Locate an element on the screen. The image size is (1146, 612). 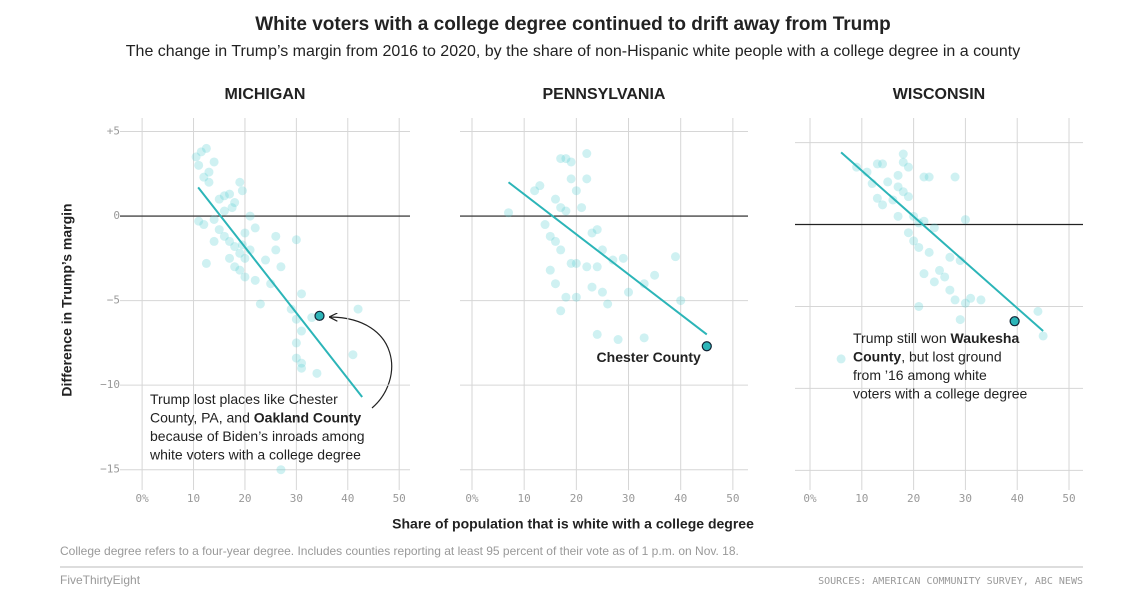
panel-title: WISCONSIN is located at coordinates (939, 94).